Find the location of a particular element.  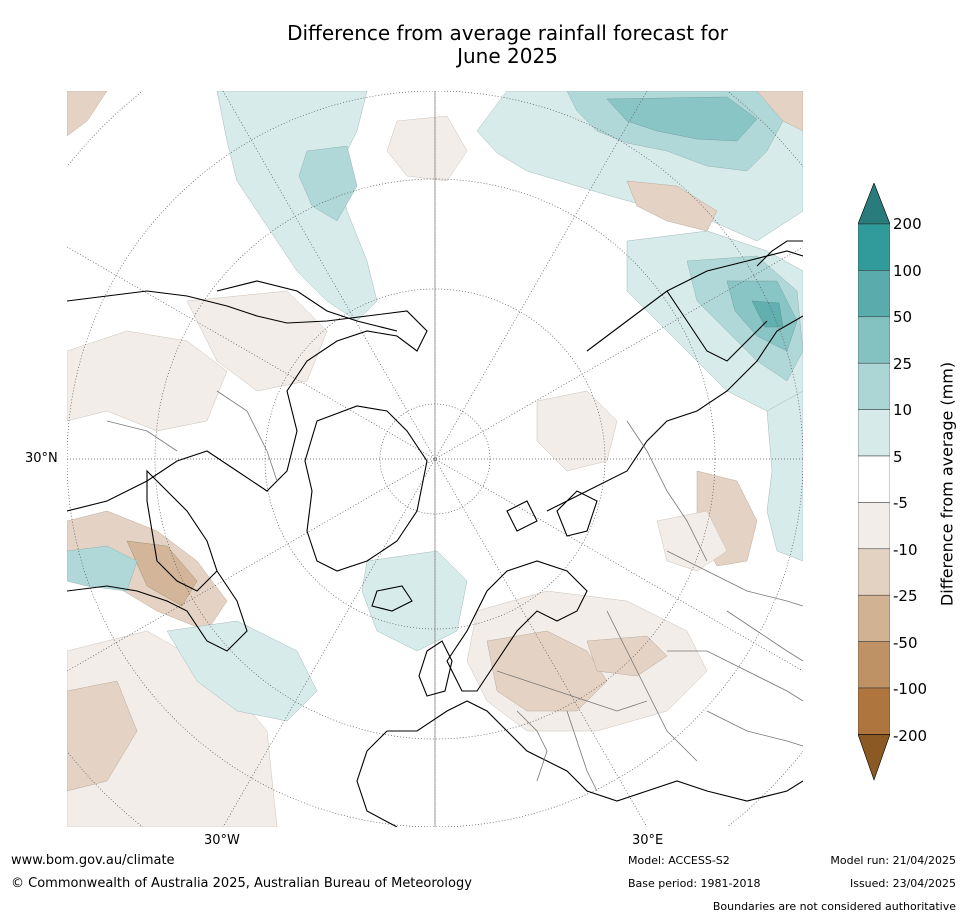

europe-coast is located at coordinates (595, 751).